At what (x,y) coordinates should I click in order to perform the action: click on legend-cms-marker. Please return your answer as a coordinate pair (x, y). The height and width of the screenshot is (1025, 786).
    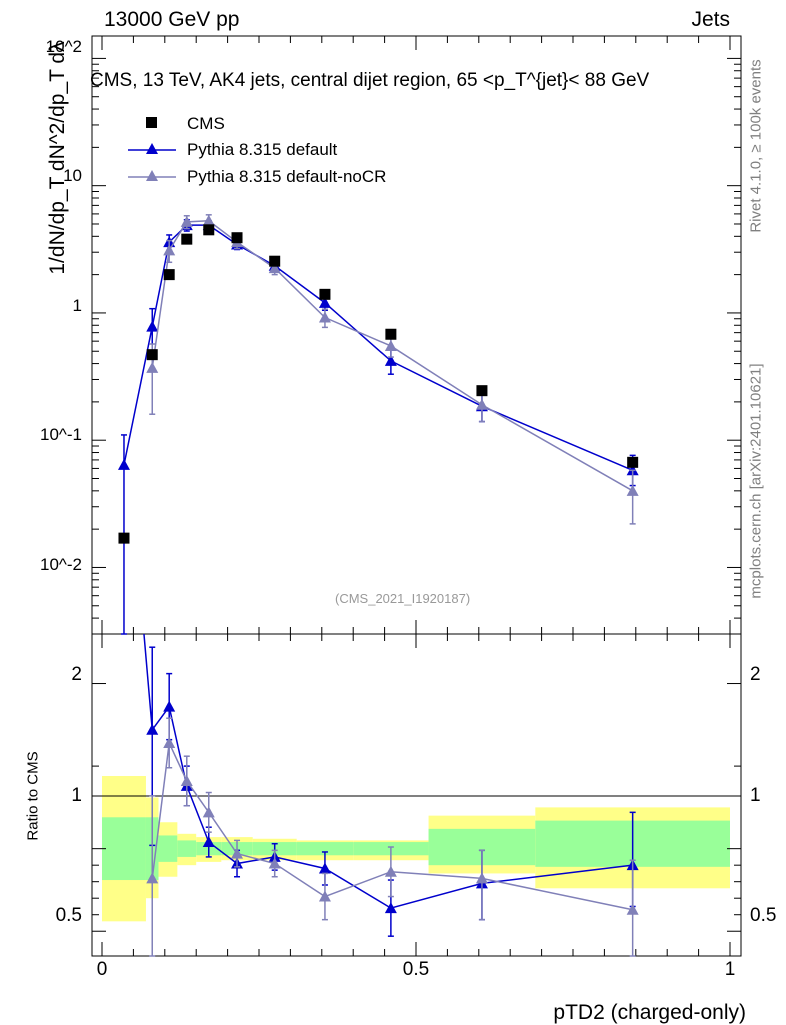
    Looking at the image, I should click on (151, 122).